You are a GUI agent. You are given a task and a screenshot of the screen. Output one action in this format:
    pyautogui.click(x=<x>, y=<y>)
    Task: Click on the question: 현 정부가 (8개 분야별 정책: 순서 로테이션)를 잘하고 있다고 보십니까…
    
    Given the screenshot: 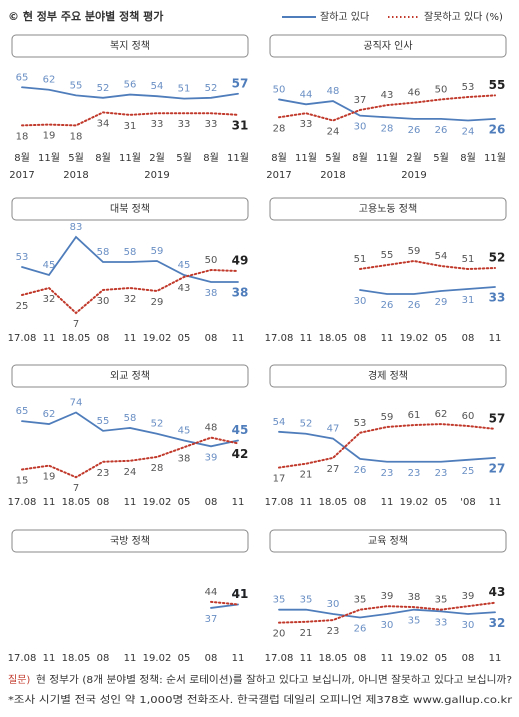 What is the action you would take?
    pyautogui.click(x=274, y=679)
    